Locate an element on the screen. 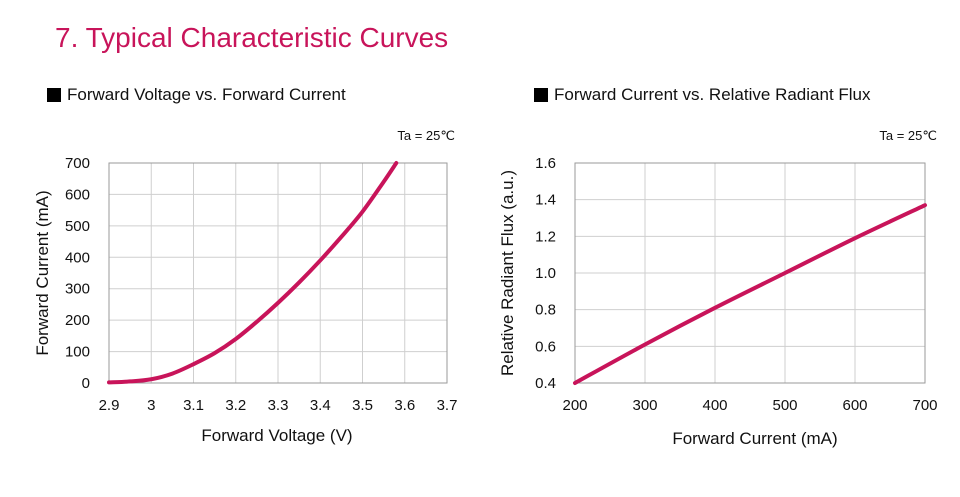 This screenshot has height=497, width=960. x-tick-label: 400 is located at coordinates (714, 405).